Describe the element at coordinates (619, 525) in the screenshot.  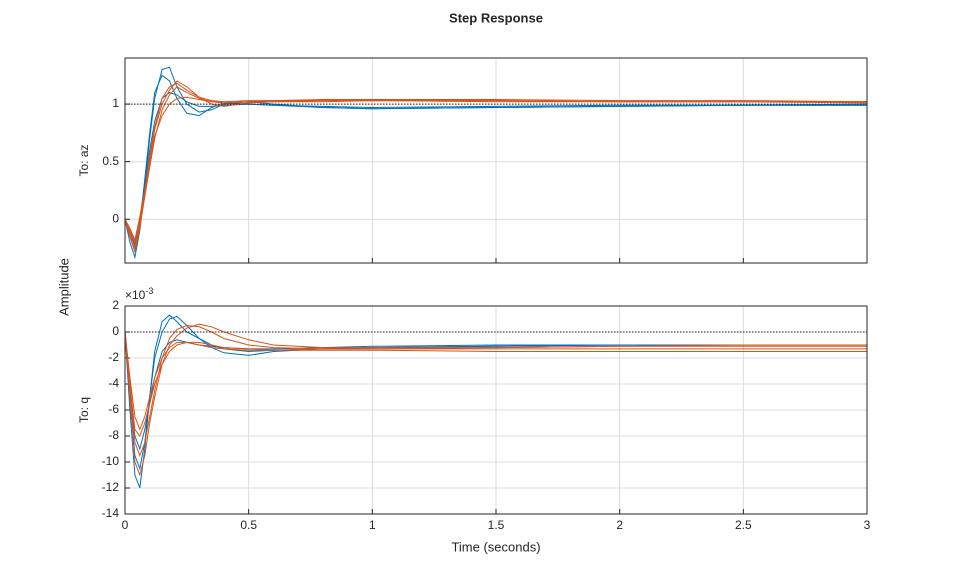
I see `x-tick-label: 2` at that location.